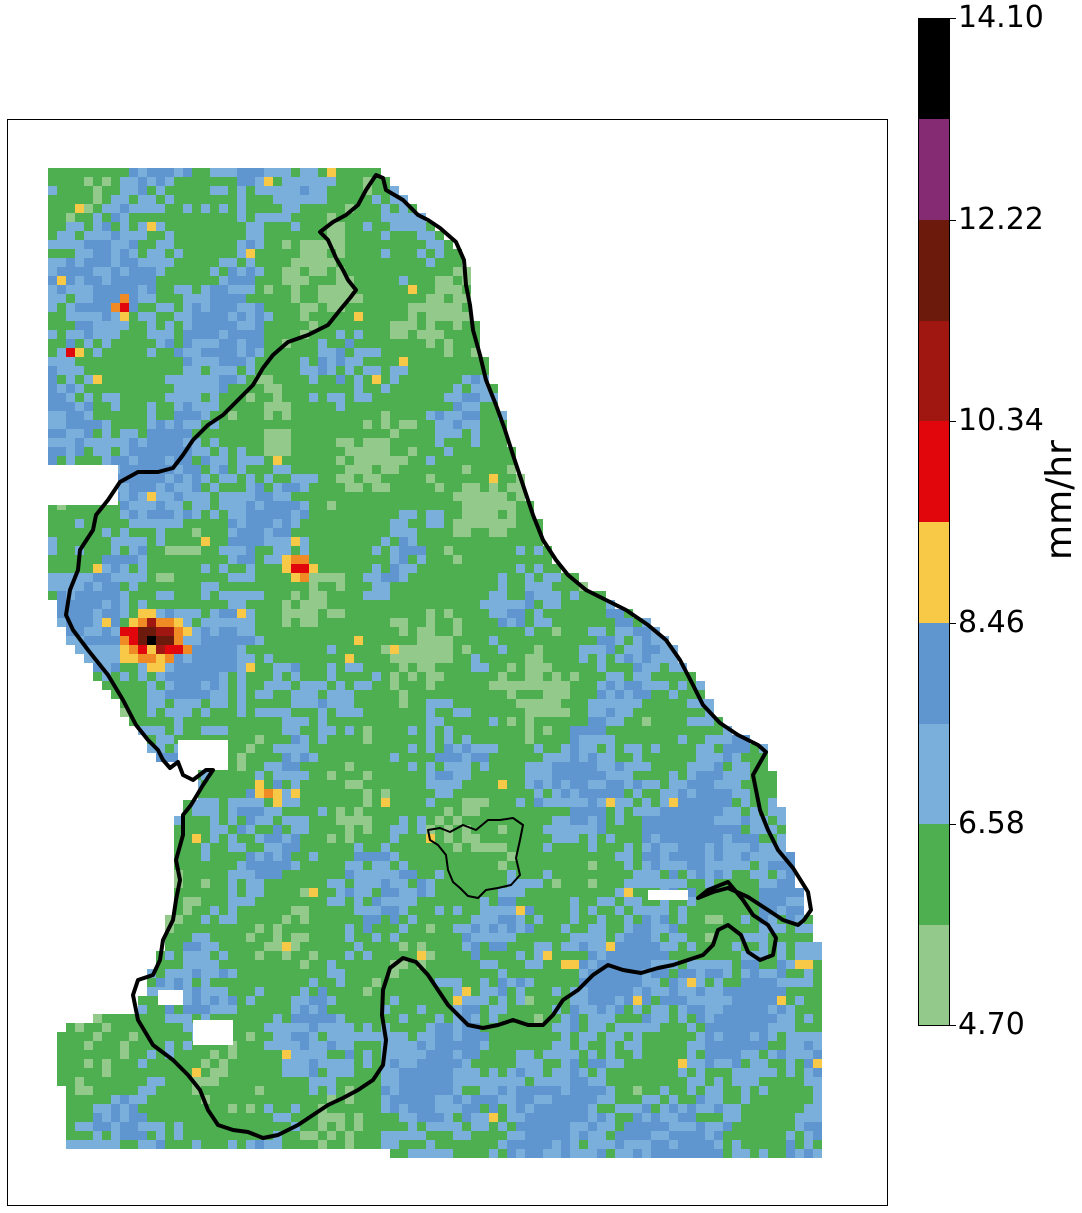  I want to click on colorbar-unit-label: mm/hr, so click(1059, 500).